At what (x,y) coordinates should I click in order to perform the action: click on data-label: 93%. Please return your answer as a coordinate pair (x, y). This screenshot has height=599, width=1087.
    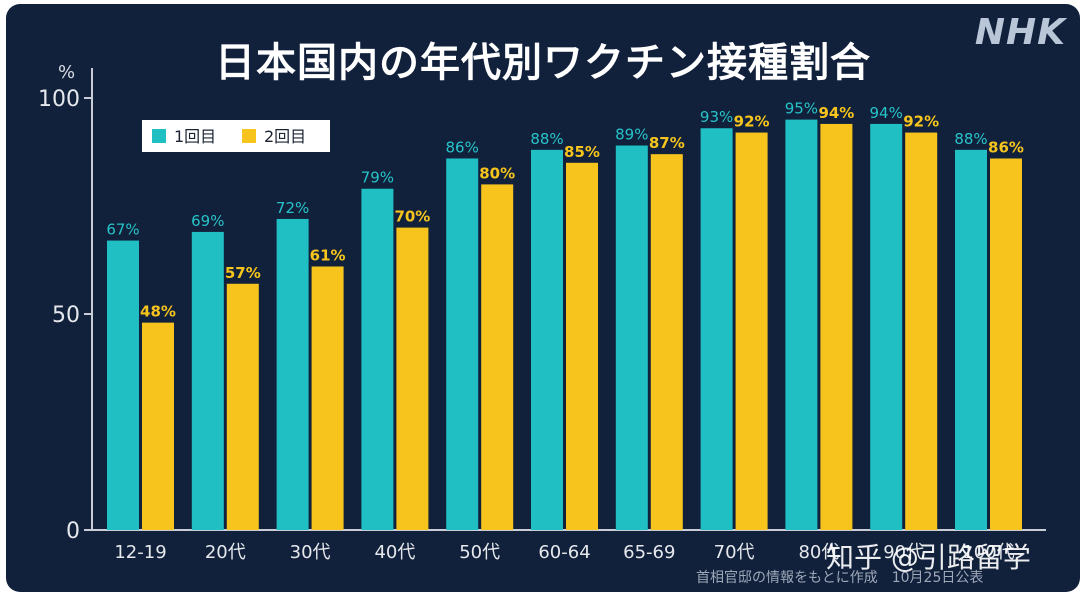
    Looking at the image, I should click on (716, 117).